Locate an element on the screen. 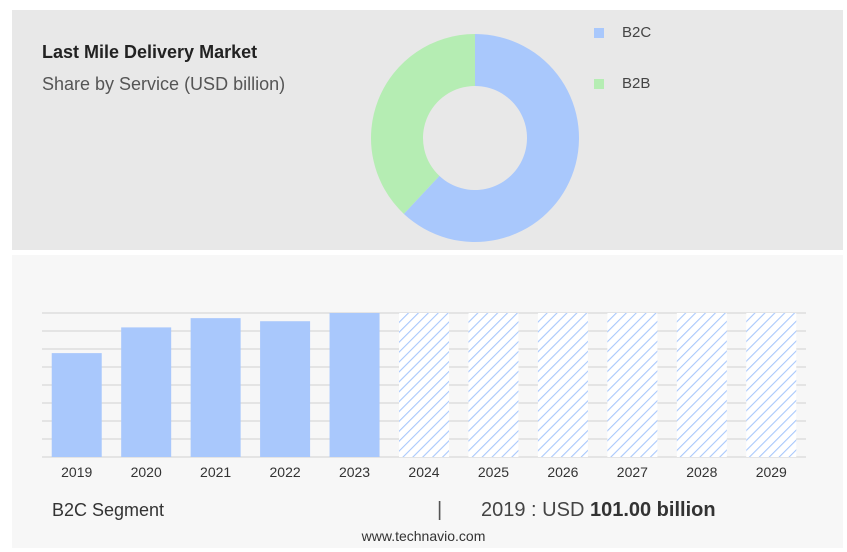  legend-item-b2c: B2C is located at coordinates (622, 32).